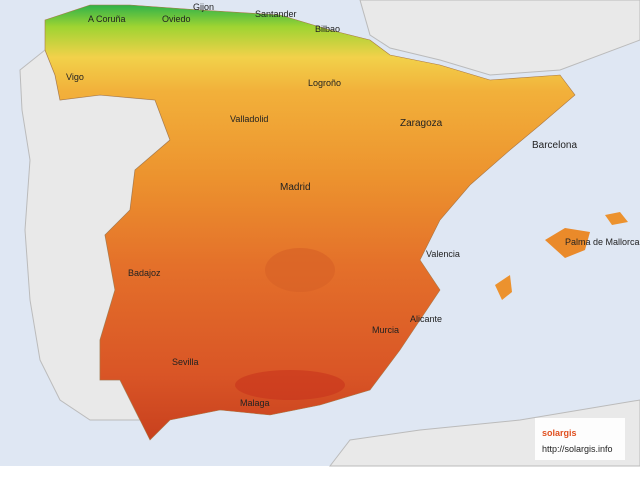 This screenshot has width=640, height=480. What do you see at coordinates (499, 38) in the screenshot?
I see `france` at bounding box center [499, 38].